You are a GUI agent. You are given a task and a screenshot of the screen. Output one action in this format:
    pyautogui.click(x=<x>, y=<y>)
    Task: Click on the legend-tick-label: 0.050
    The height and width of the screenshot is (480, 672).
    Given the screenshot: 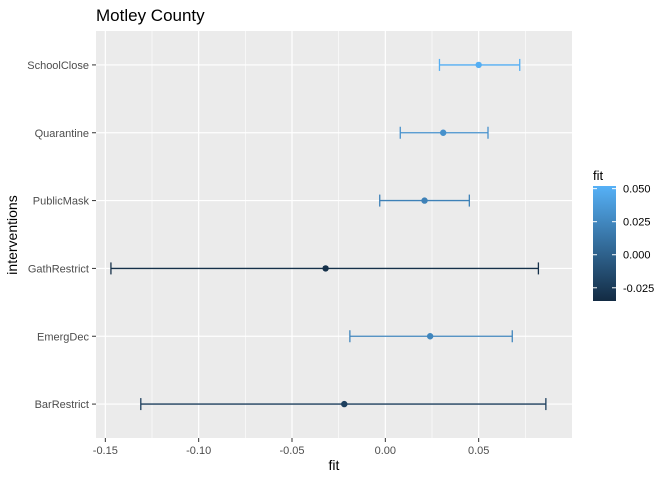 What is the action you would take?
    pyautogui.click(x=637, y=190)
    